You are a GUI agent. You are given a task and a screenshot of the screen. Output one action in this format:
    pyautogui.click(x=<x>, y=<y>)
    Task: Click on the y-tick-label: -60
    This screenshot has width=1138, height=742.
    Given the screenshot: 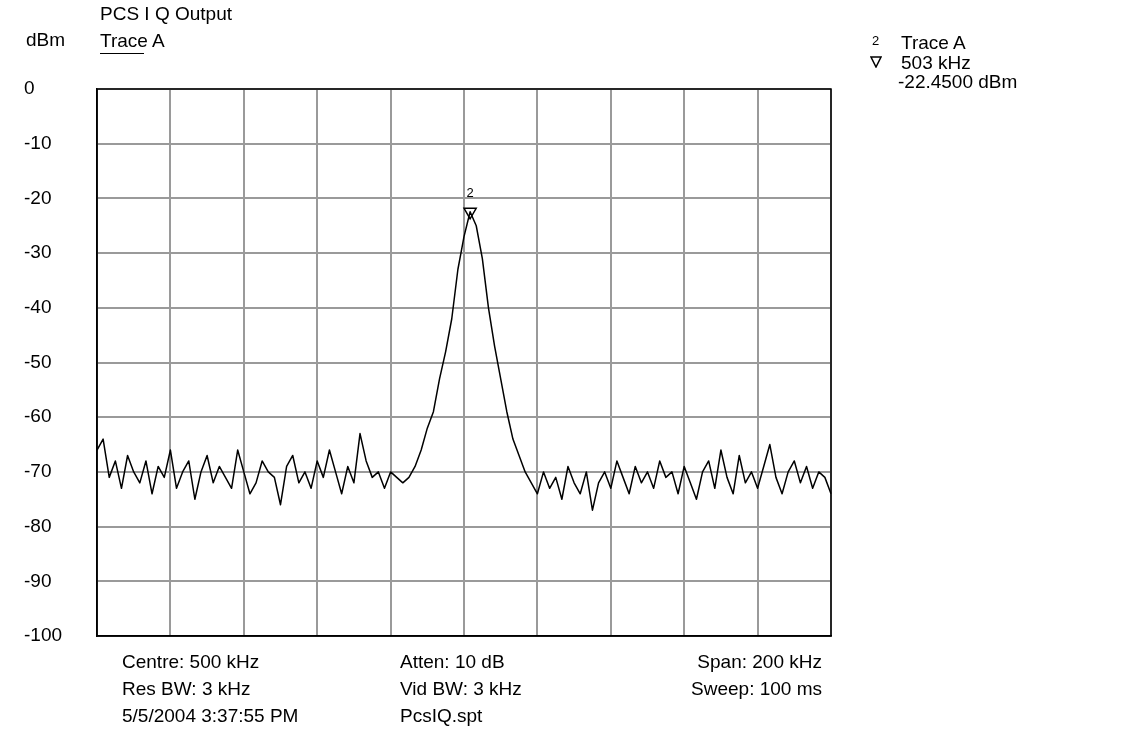 What is the action you would take?
    pyautogui.click(x=38, y=416)
    